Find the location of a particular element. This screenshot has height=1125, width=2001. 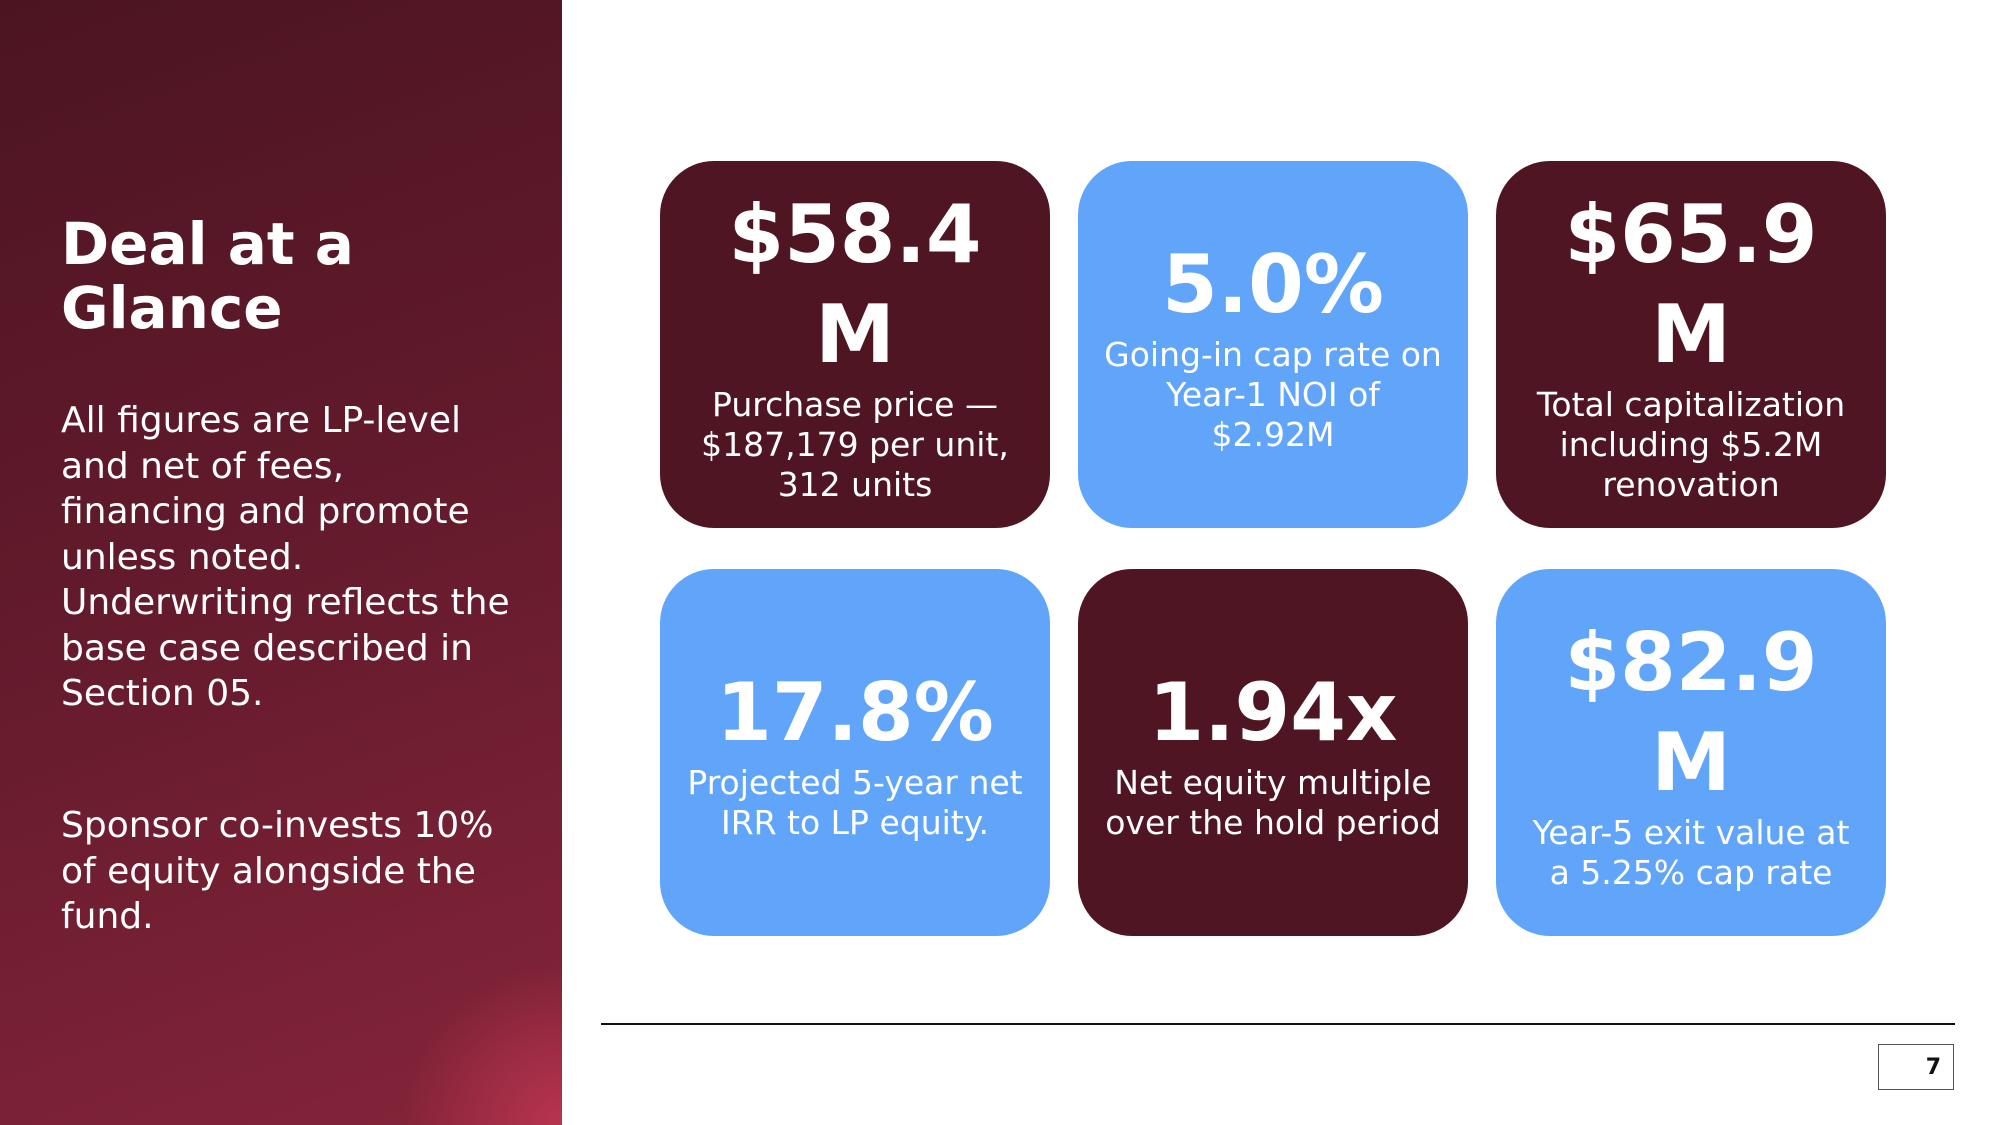

footer-rule is located at coordinates (1278, 1024).